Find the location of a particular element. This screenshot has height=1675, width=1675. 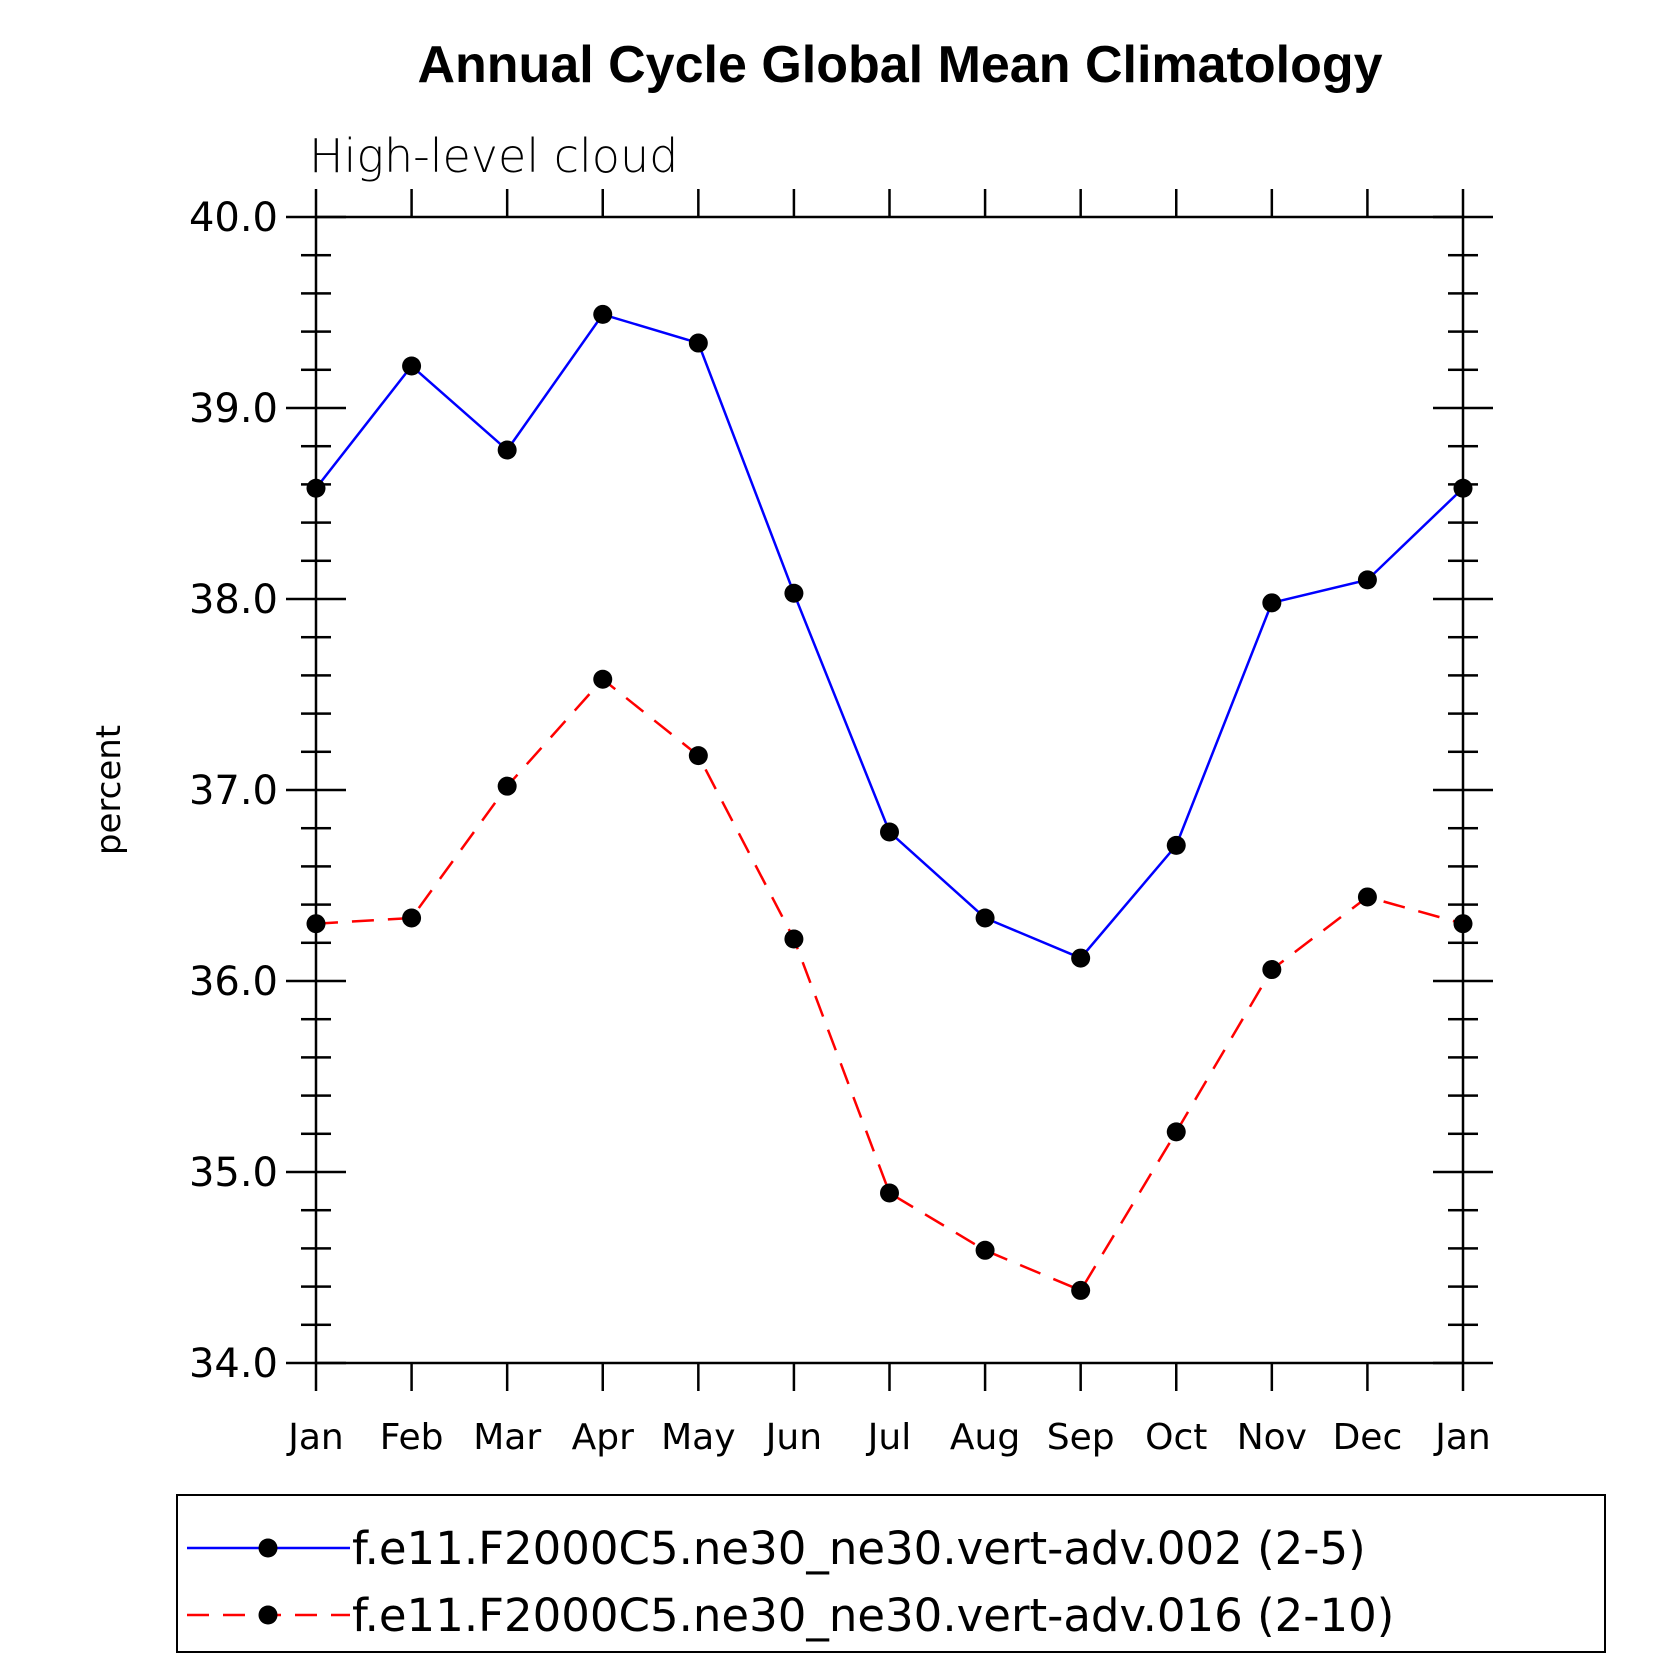

x-tick-label: Apr is located at coordinates (603, 1437).